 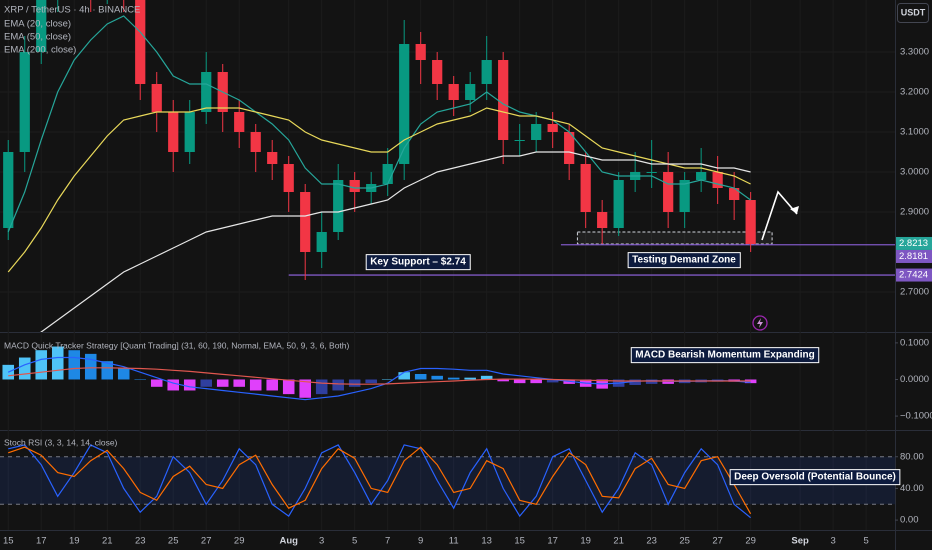 What do you see at coordinates (107, 541) in the screenshot?
I see `x-tick-label: 21` at bounding box center [107, 541].